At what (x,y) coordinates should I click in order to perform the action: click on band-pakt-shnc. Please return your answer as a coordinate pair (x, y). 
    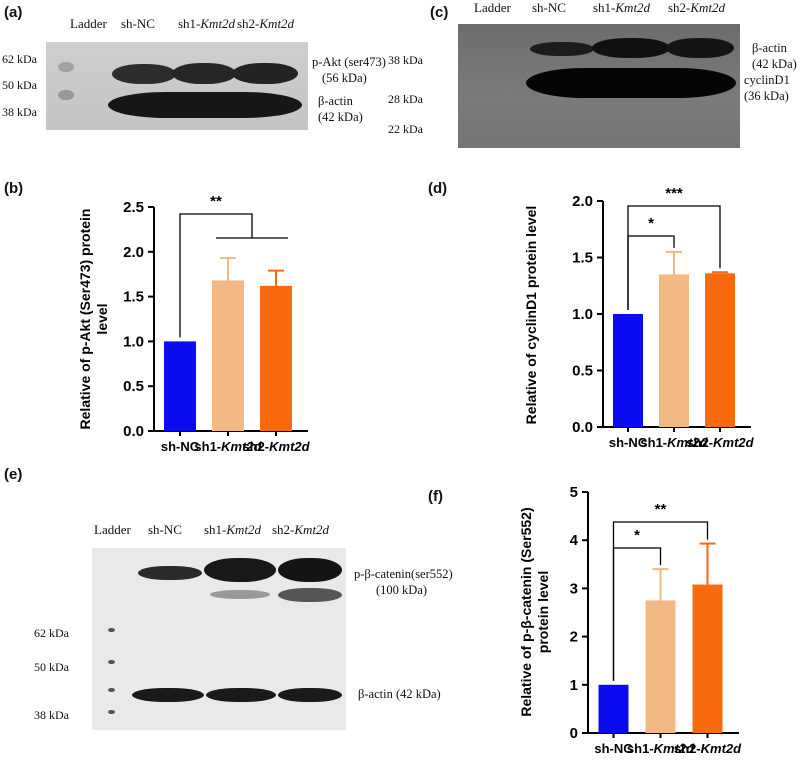
    Looking at the image, I should click on (144, 74).